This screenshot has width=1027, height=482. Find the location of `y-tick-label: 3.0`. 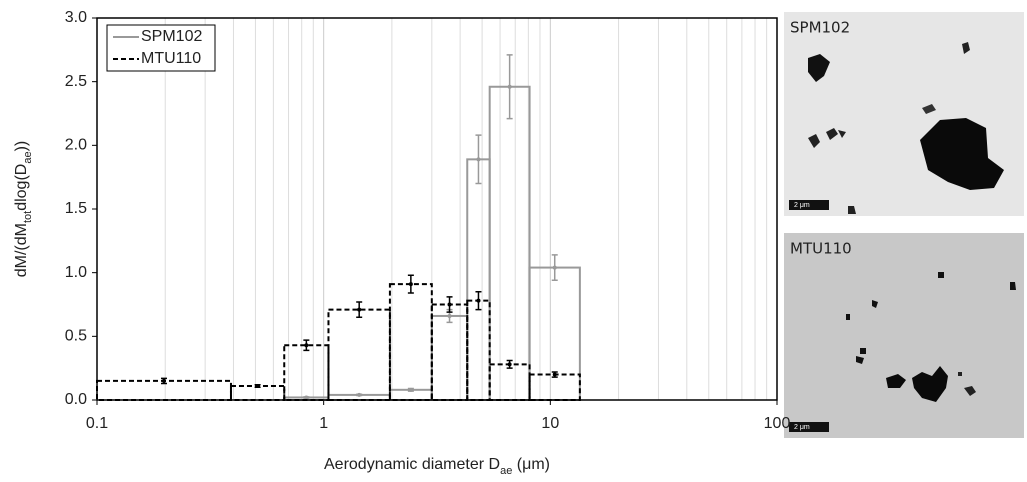

y-tick-label: 3.0 is located at coordinates (76, 17).